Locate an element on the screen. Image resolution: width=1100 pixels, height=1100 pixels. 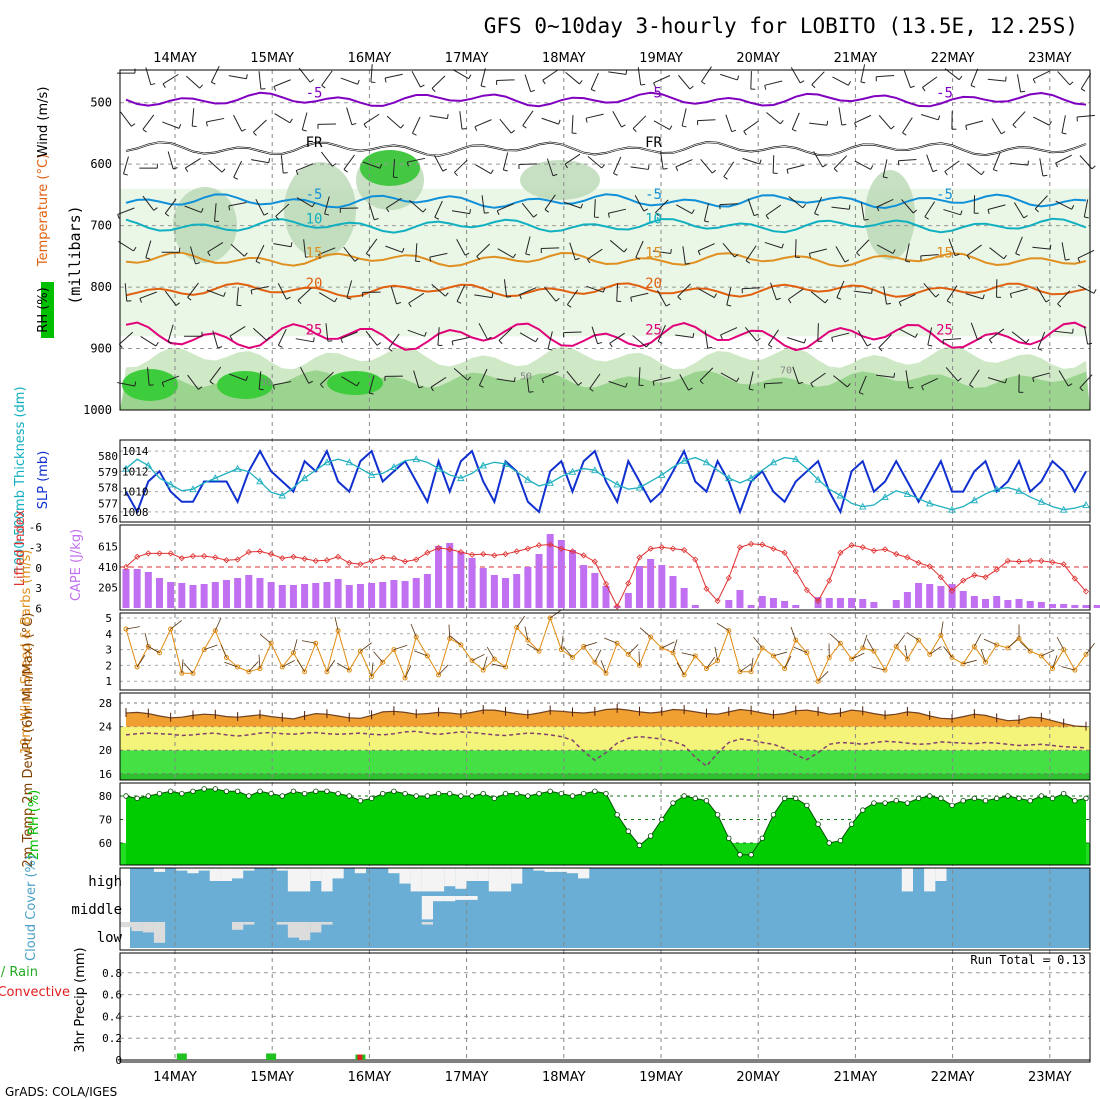
y-tick-label: 578 is located at coordinates (108, 488).